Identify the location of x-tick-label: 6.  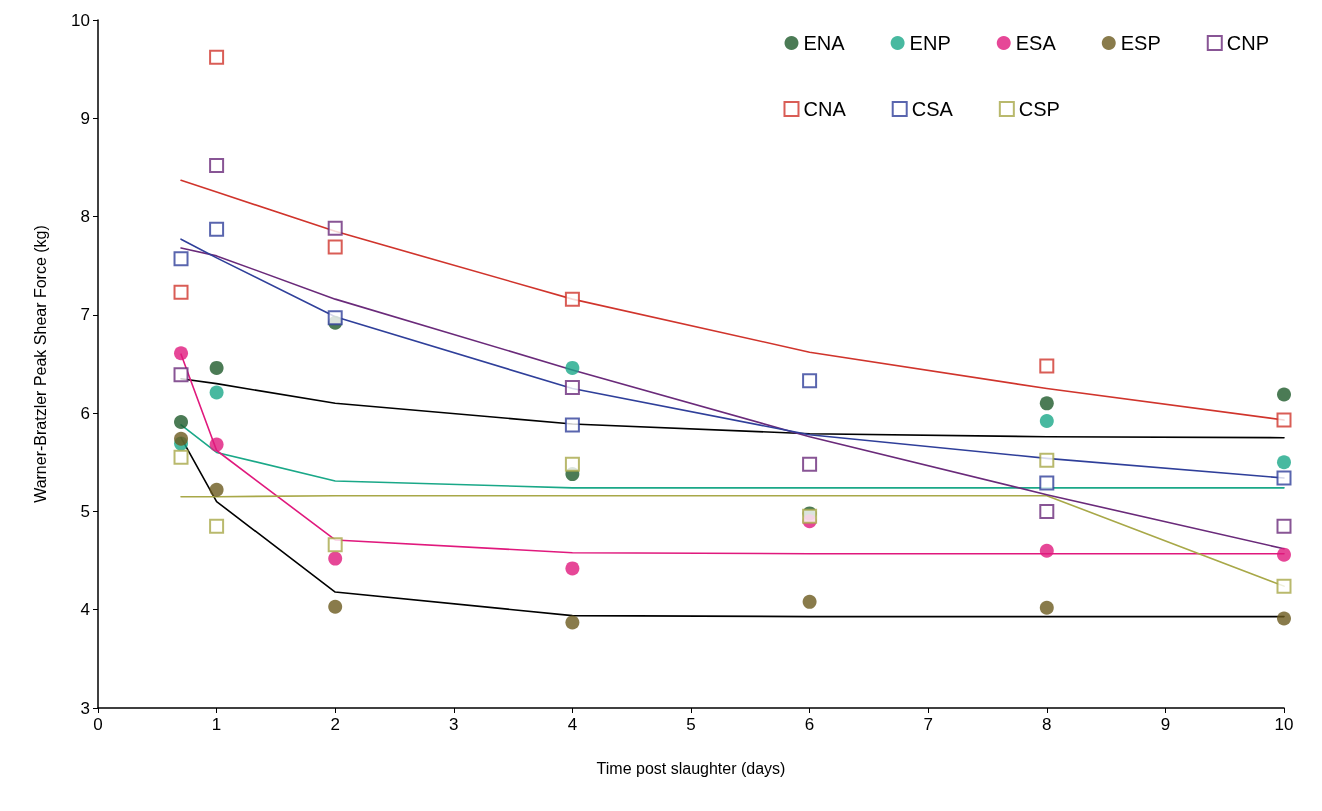
(809, 724).